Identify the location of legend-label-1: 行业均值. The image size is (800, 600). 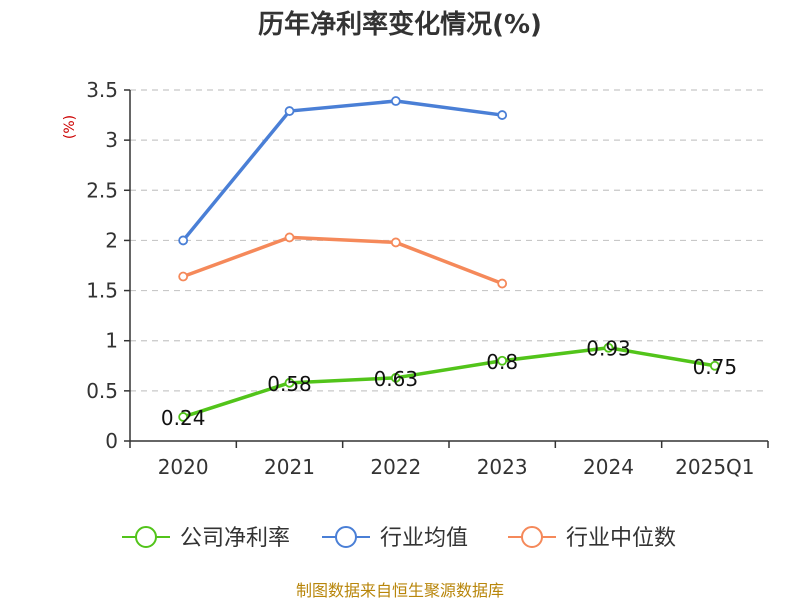
(424, 538).